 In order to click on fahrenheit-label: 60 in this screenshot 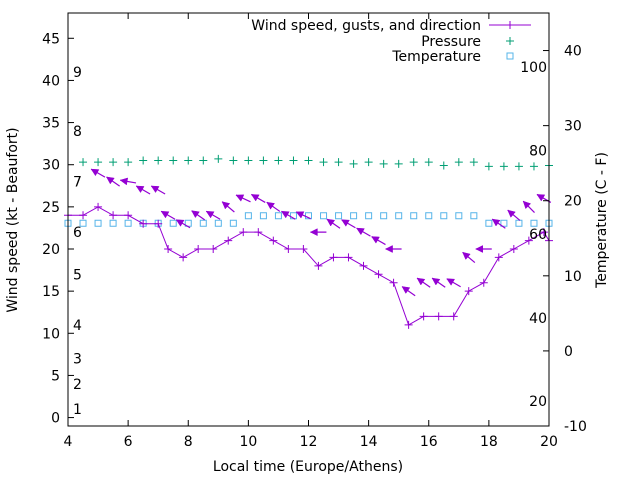, I will do `click(538, 235)`.